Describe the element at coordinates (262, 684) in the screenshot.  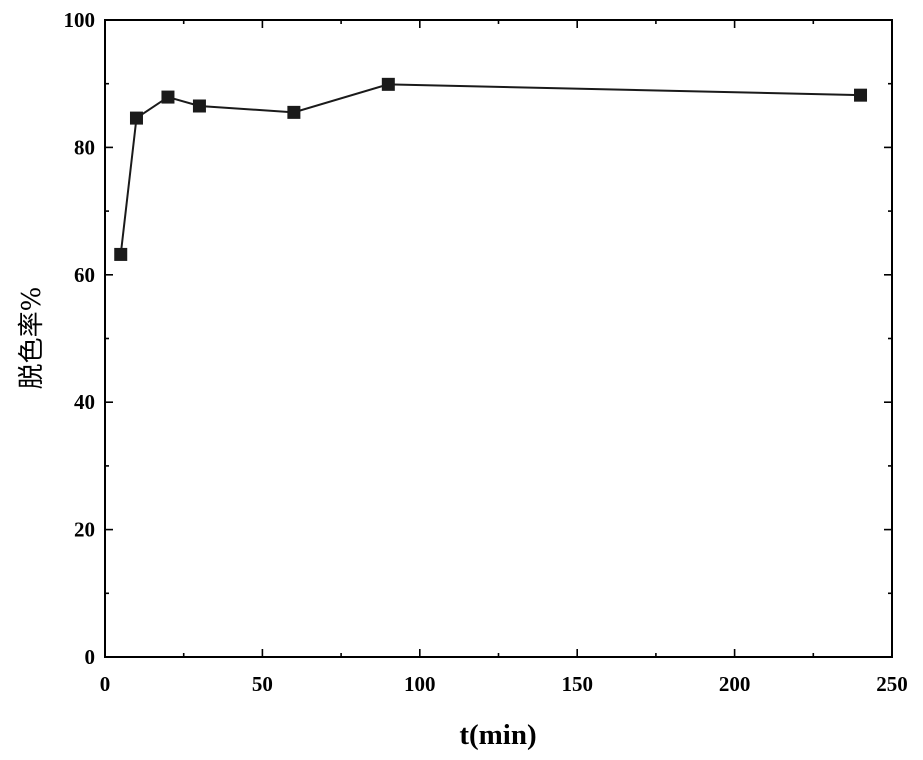
I see `x-tick-label: 50` at that location.